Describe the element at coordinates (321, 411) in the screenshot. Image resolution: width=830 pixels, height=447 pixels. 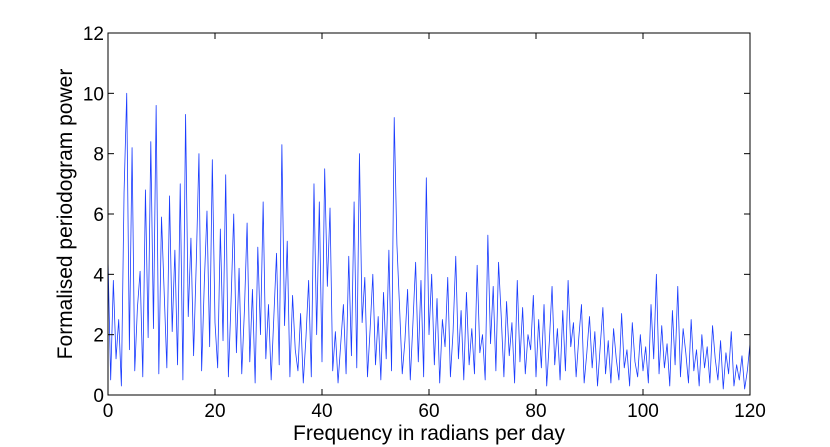
I see `x-tick-label: 40` at that location.